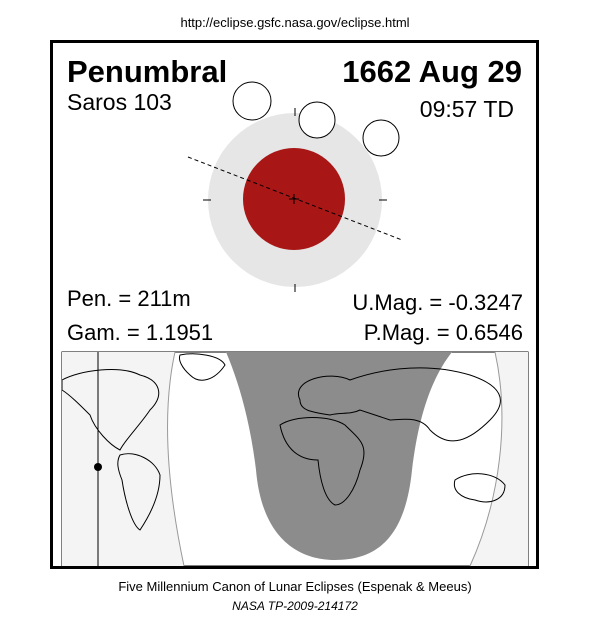  What do you see at coordinates (467, 109) in the screenshot?
I see `eclipse-time: 09:57 TD` at bounding box center [467, 109].